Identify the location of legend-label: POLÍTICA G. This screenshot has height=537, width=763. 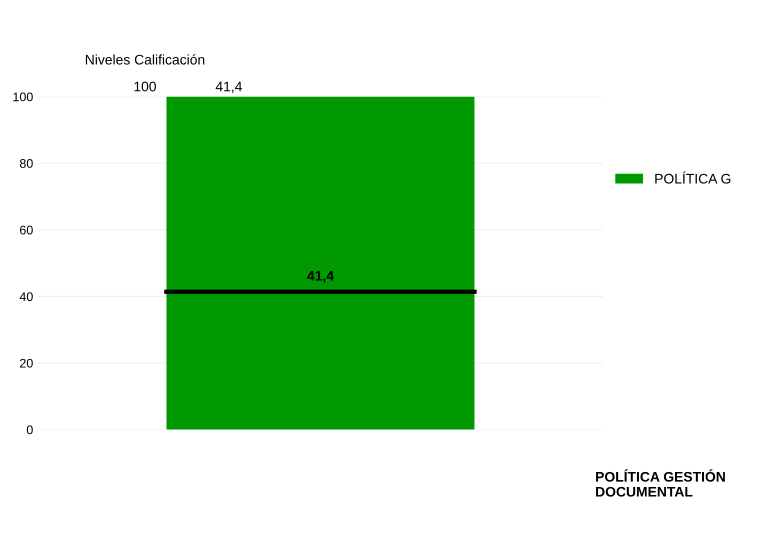
(692, 177).